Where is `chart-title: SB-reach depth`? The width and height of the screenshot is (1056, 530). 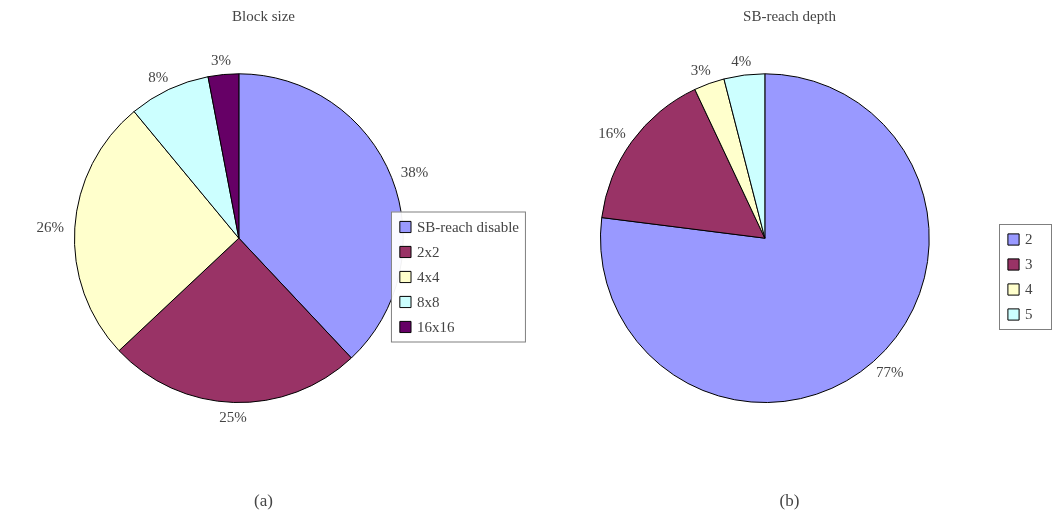 chart-title: SB-reach depth is located at coordinates (790, 15).